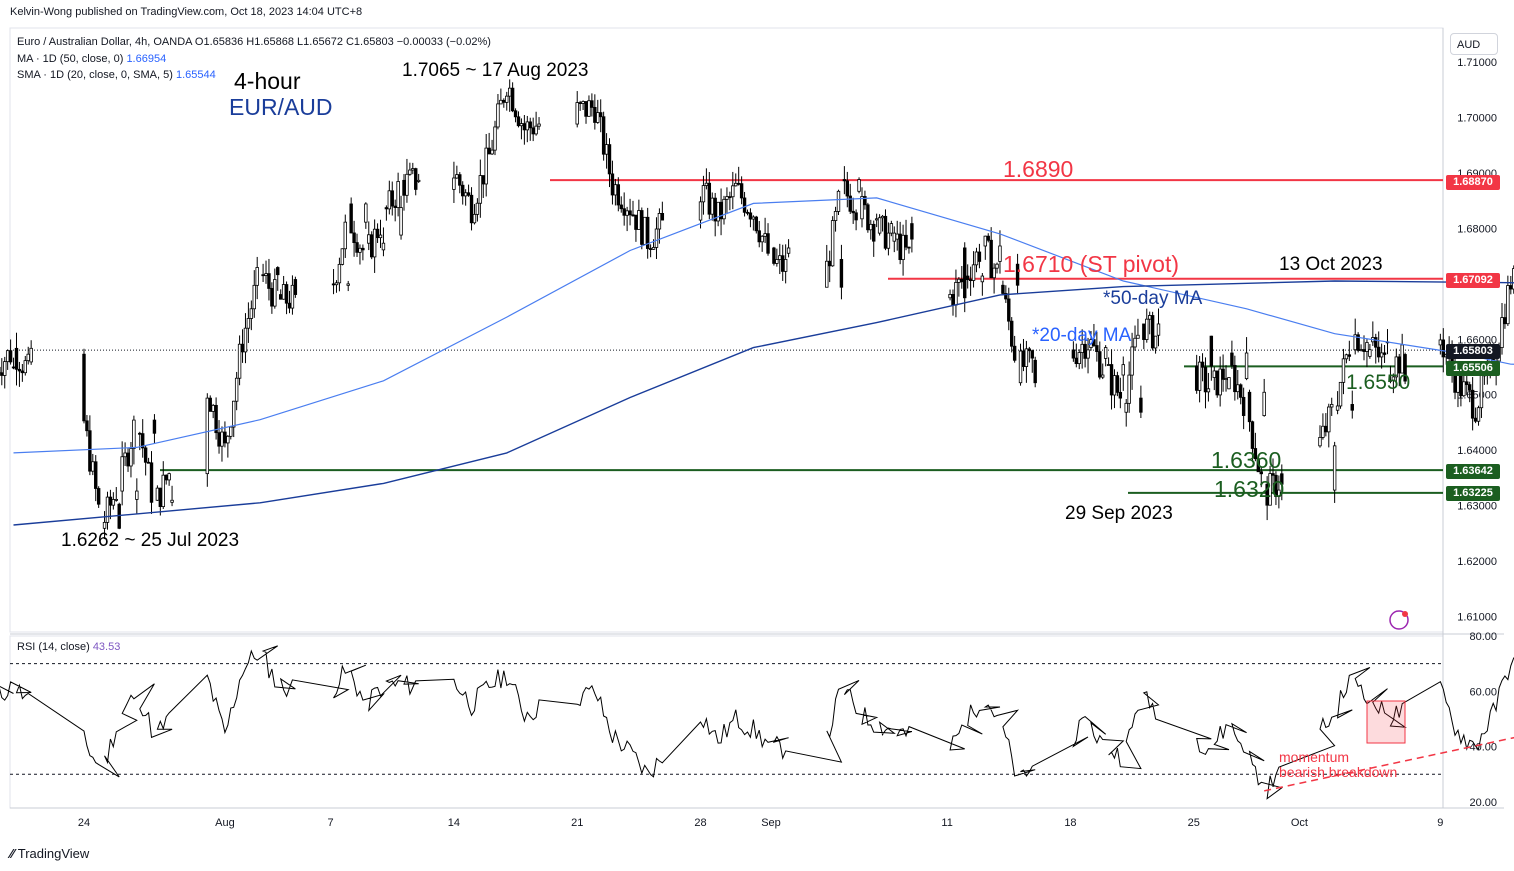 The width and height of the screenshot is (1514, 871). Describe the element at coordinates (1474, 44) in the screenshot. I see `currency-button: AUD` at that location.